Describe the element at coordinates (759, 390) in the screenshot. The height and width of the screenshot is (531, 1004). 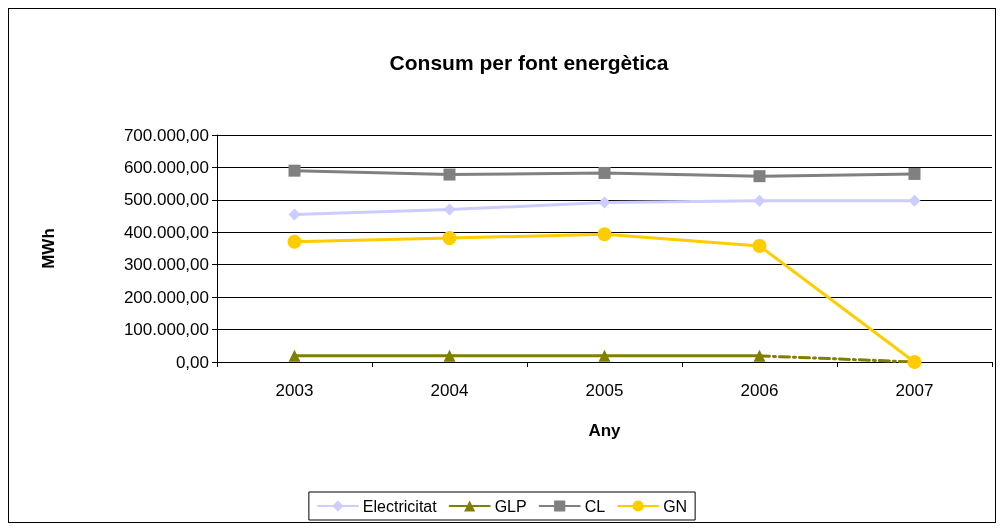
I see `x-tick-label: 2006` at that location.